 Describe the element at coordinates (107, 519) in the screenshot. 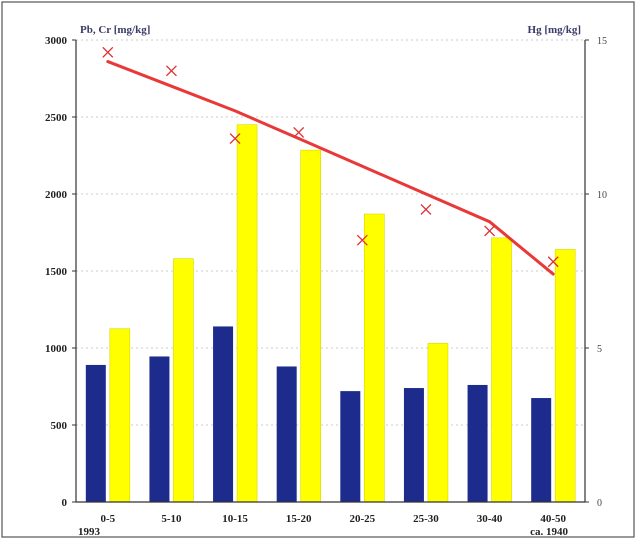

I see `x-tick-label: 0-5` at that location.